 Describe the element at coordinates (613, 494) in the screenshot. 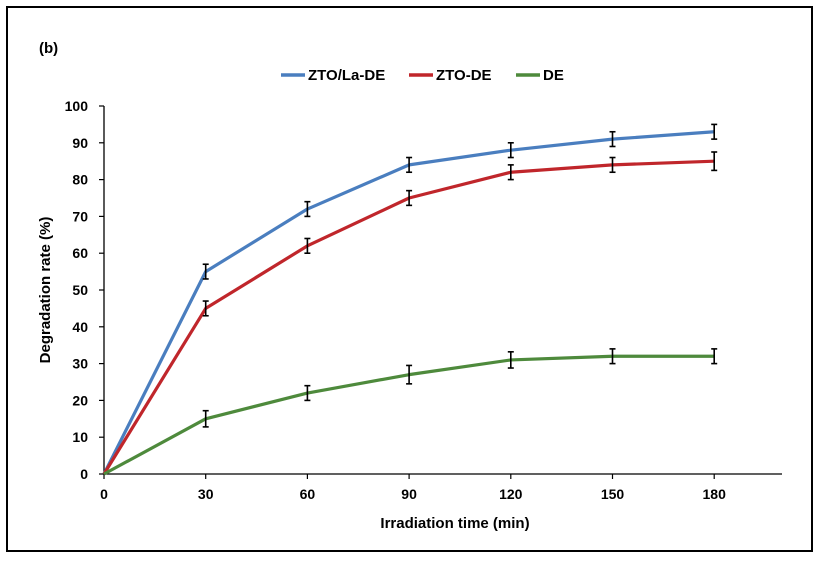

I see `x-tick-label: 150` at that location.